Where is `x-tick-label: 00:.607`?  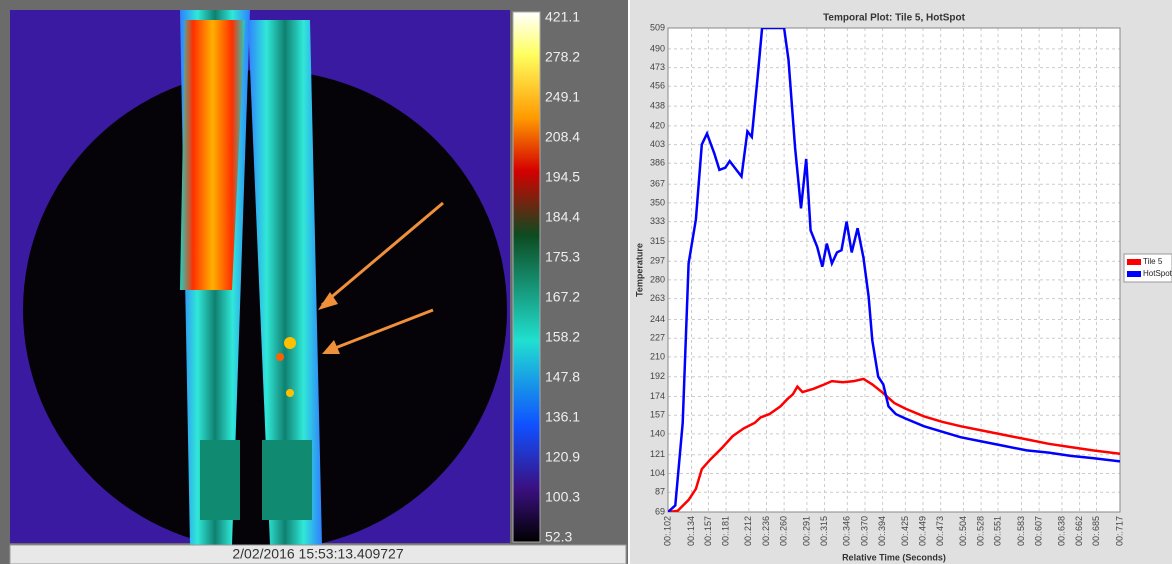 x-tick-label: 00:.607 is located at coordinates (1039, 531).